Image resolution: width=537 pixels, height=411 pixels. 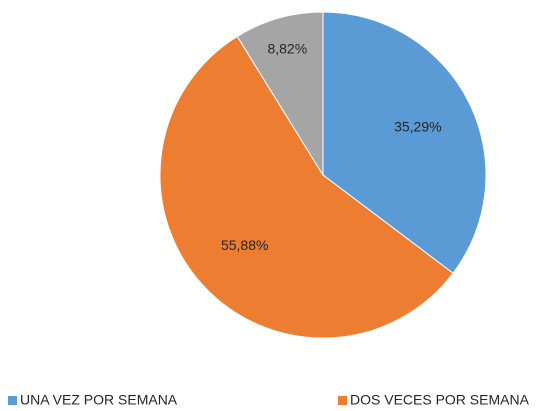 What do you see at coordinates (244, 245) in the screenshot?
I see `data-label: 55,88%` at bounding box center [244, 245].